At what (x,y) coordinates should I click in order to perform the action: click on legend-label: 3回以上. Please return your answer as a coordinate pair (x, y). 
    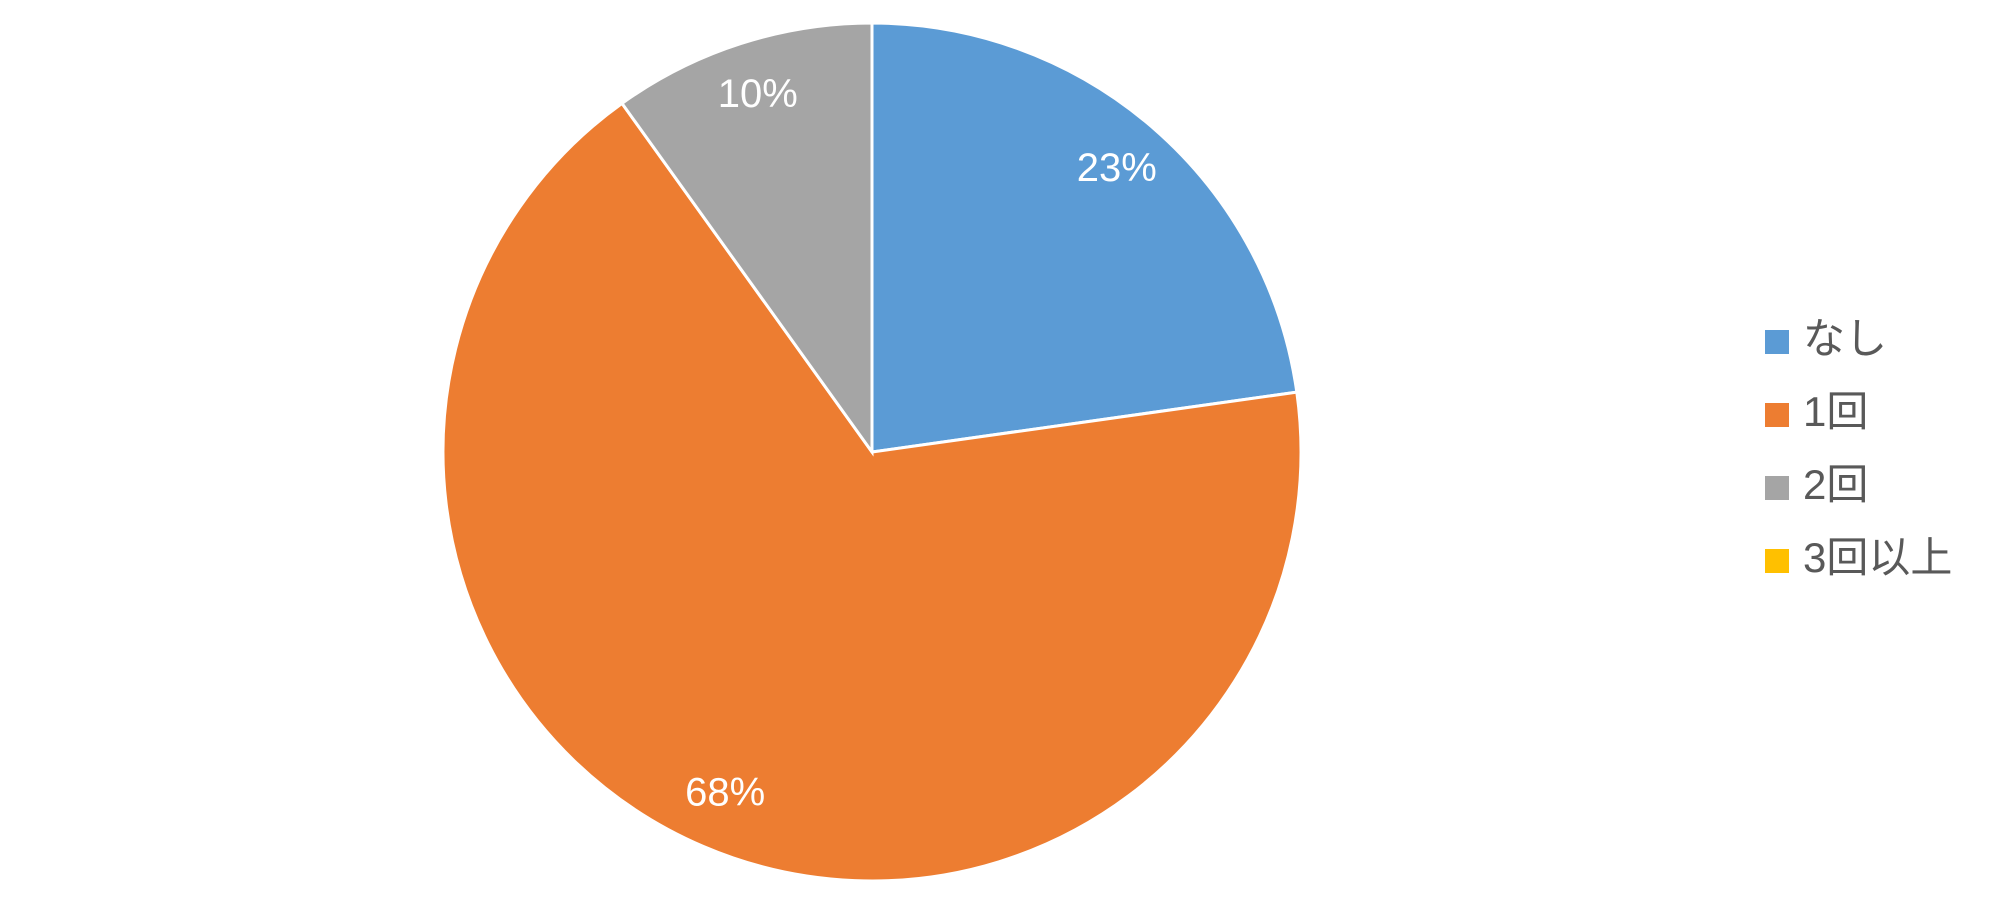
    Looking at the image, I should click on (1877, 557).